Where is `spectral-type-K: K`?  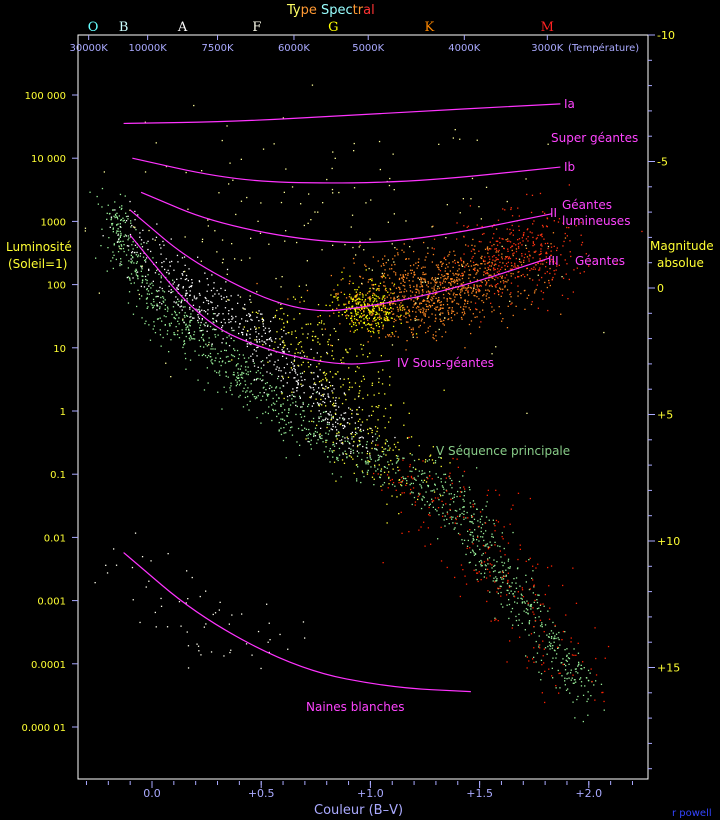
spectral-type-K: K is located at coordinates (430, 27).